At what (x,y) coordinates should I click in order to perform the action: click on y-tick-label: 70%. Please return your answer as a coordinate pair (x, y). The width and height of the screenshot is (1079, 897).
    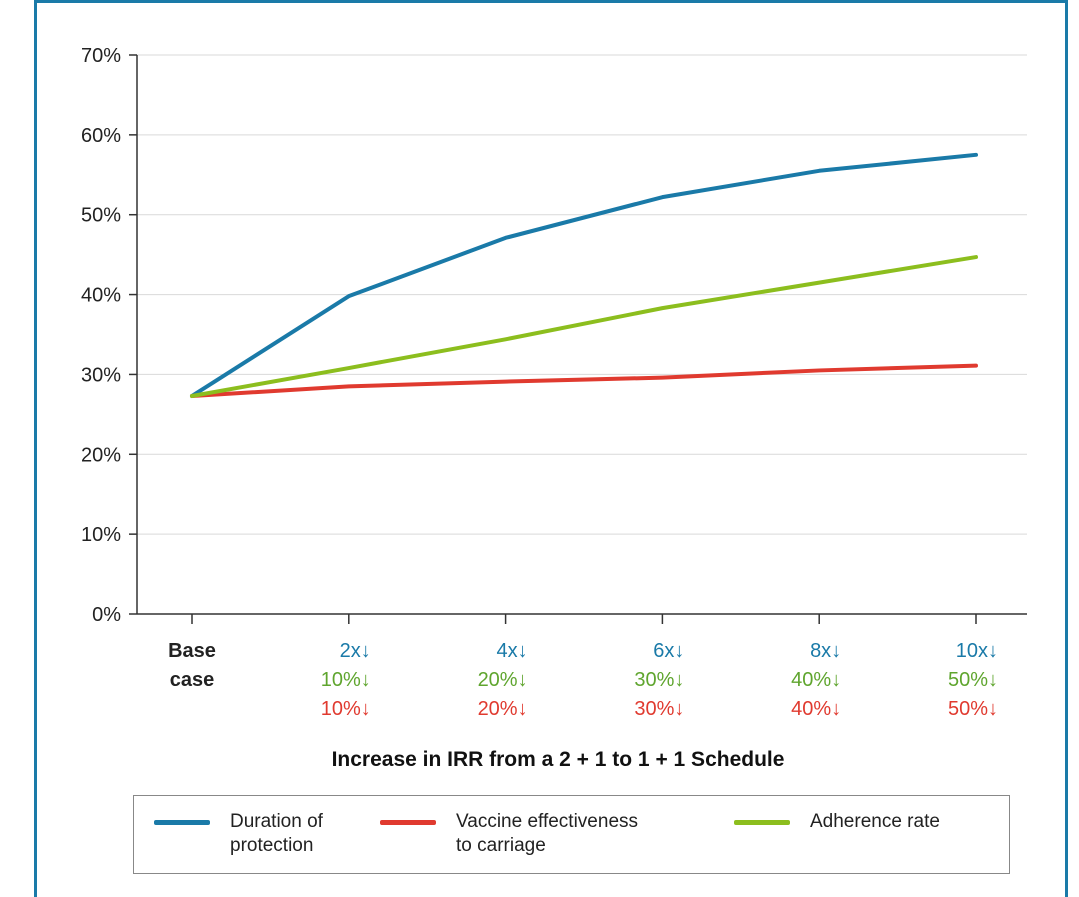
    Looking at the image, I should click on (101, 56).